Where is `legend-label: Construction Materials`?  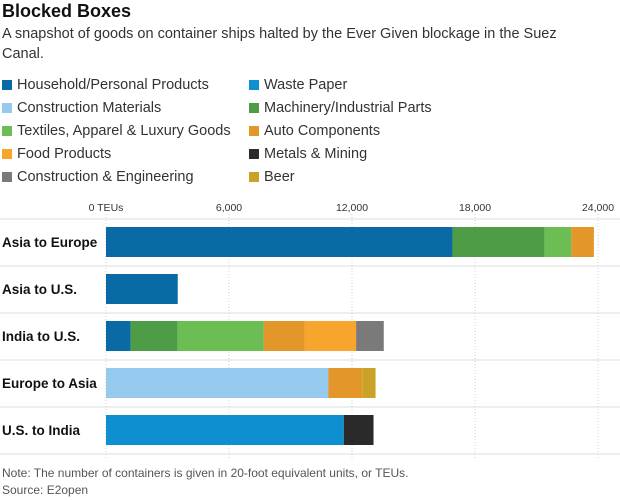
legend-label: Construction Materials is located at coordinates (89, 108).